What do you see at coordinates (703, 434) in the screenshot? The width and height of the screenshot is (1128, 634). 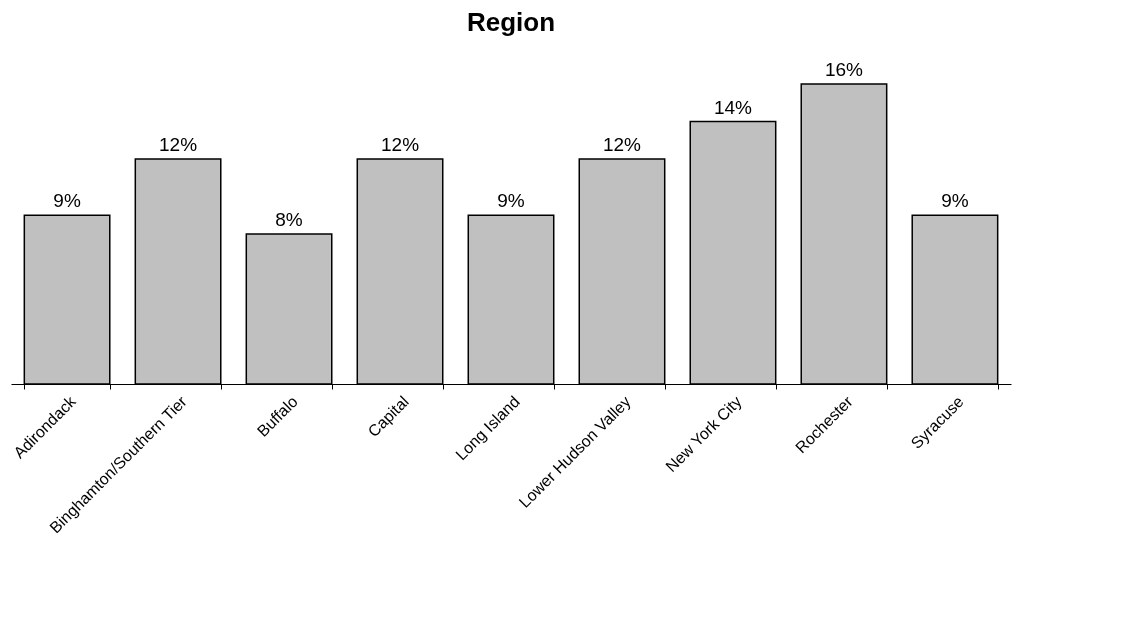 I see `x-tick-label: New York City` at bounding box center [703, 434].